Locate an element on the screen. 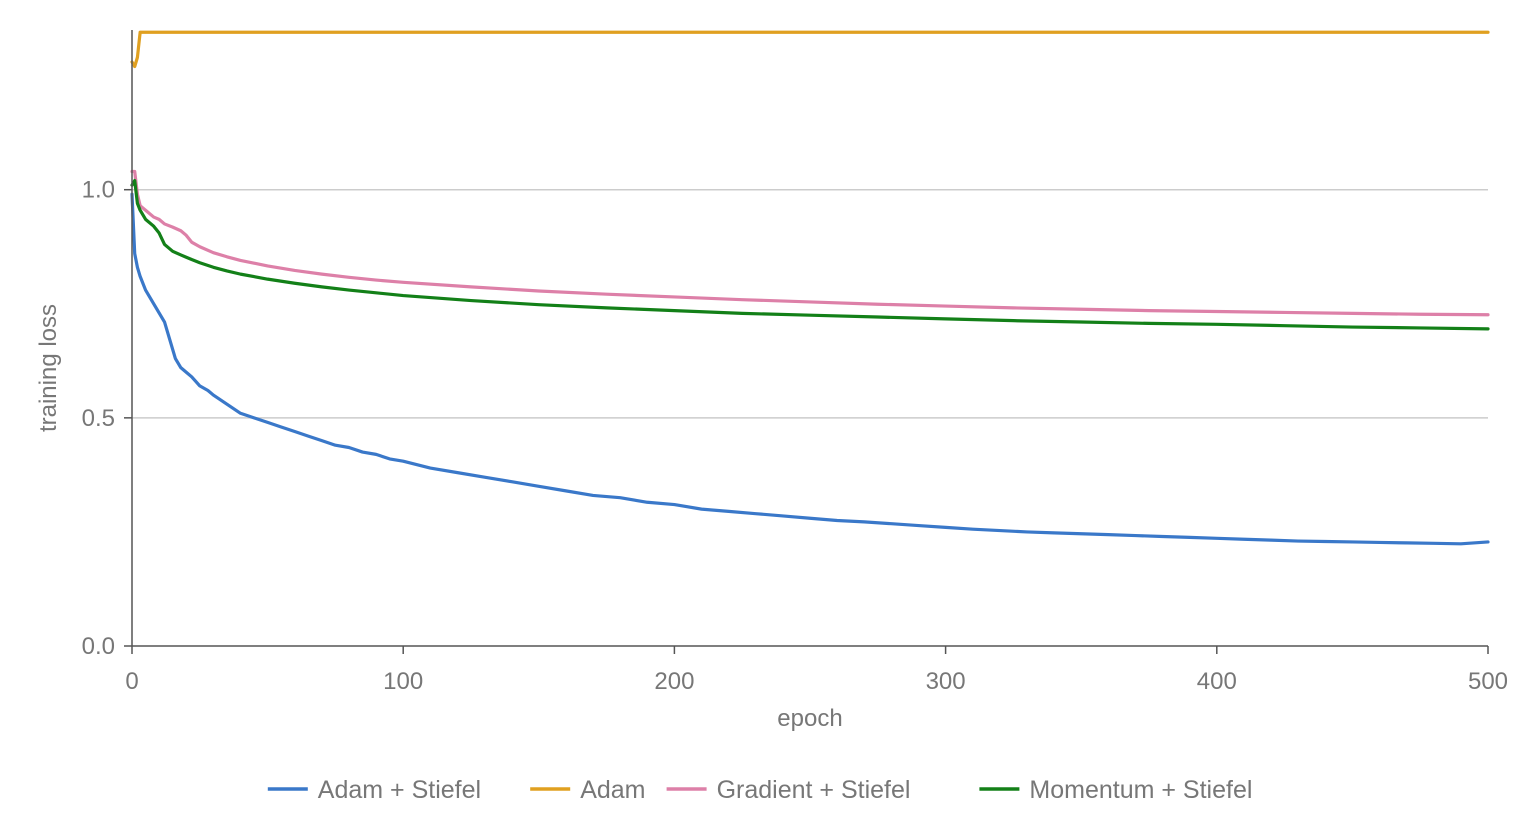 This screenshot has height=840, width=1520. y-tick-label-2: 1.0 is located at coordinates (98, 190).